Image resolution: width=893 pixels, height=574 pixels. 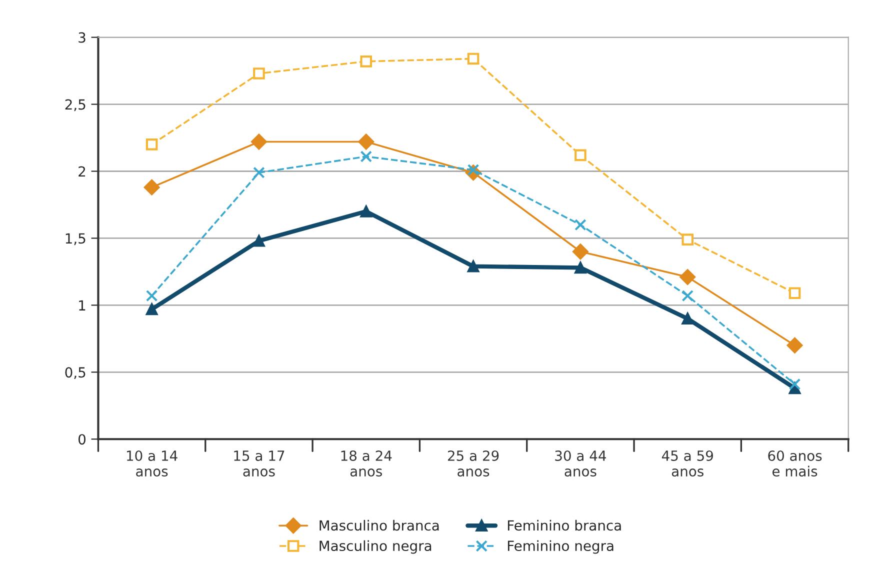 What do you see at coordinates (561, 547) in the screenshot?
I see `legend-label: Feminino negra` at bounding box center [561, 547].